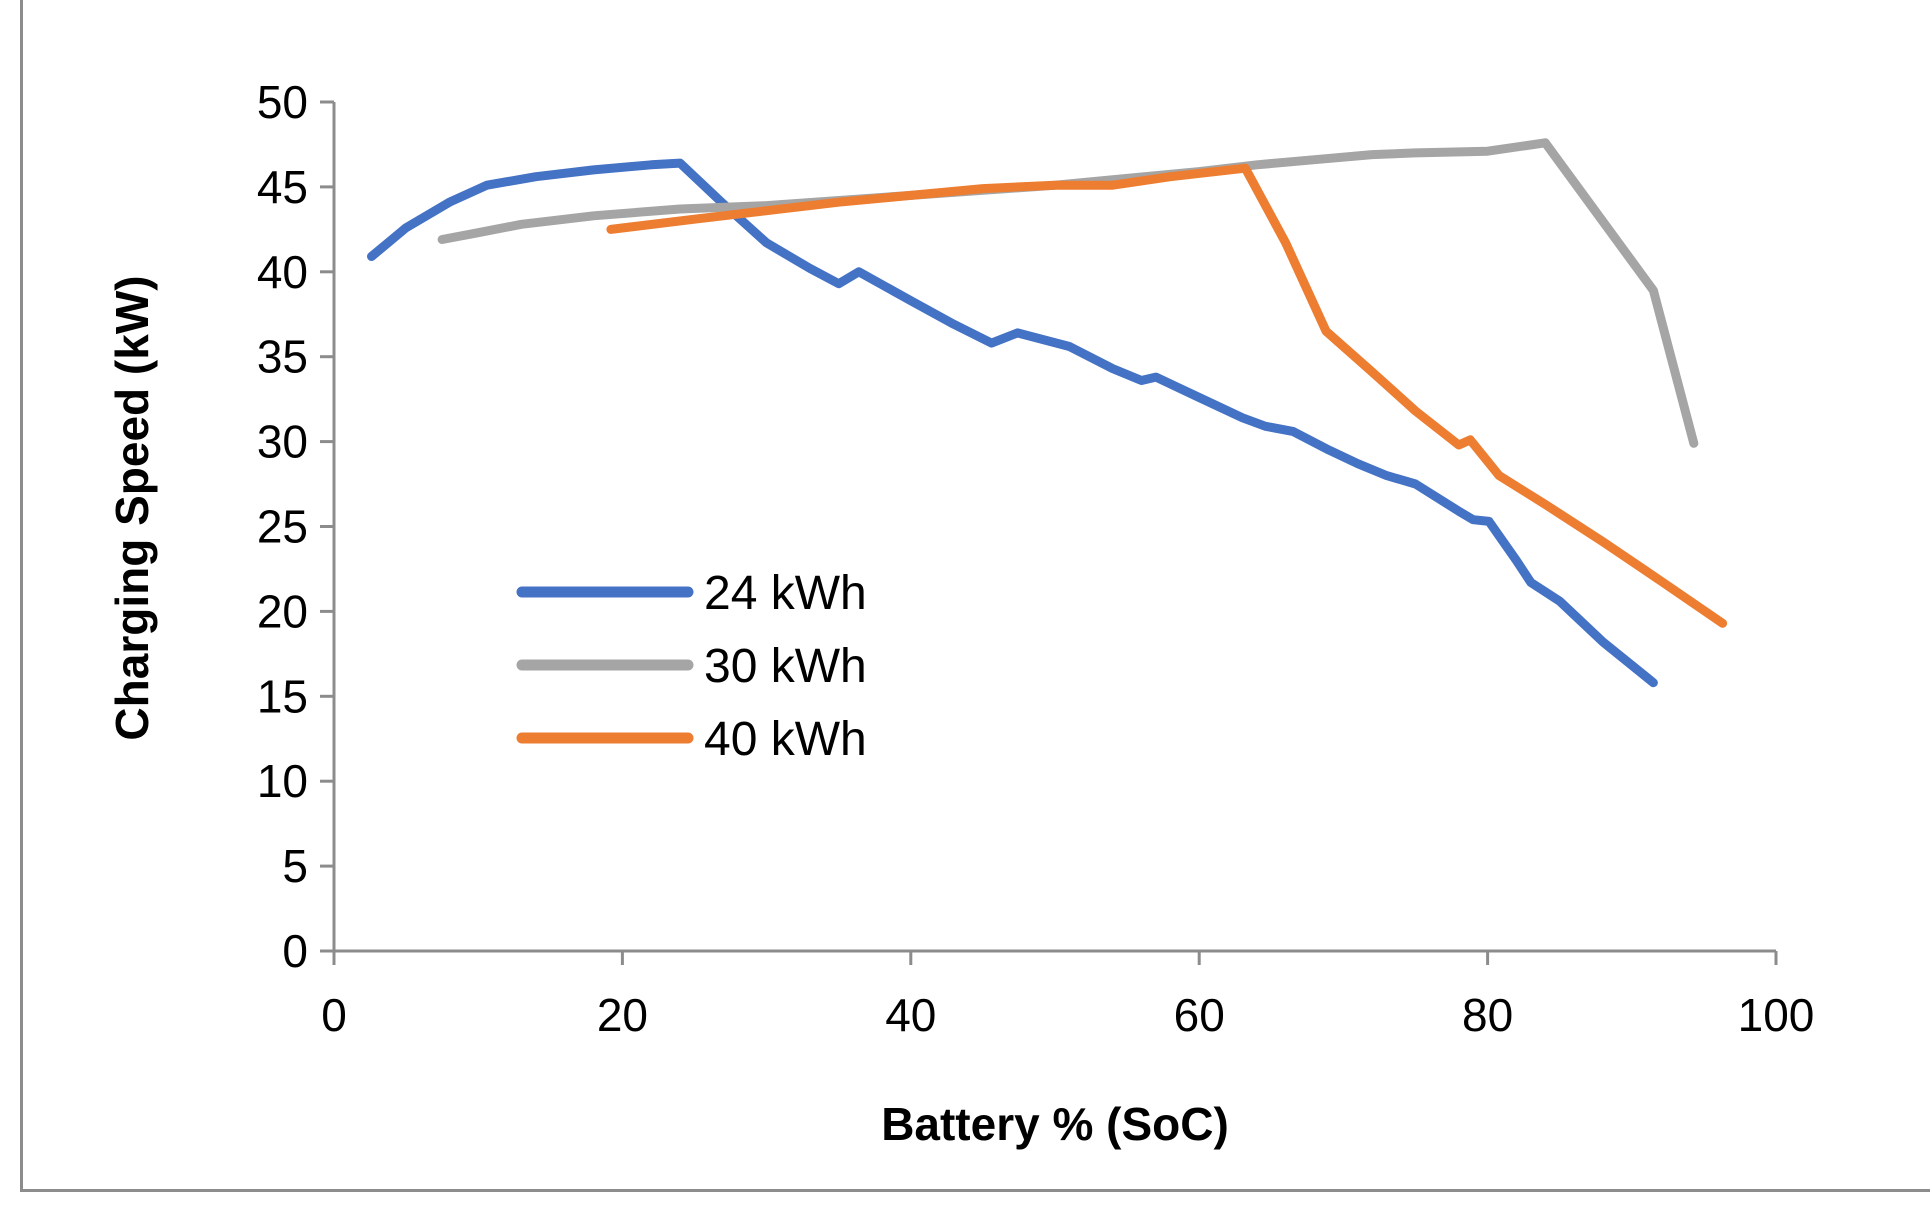  I want to click on x-tick-label: 60, so click(1199, 1015).